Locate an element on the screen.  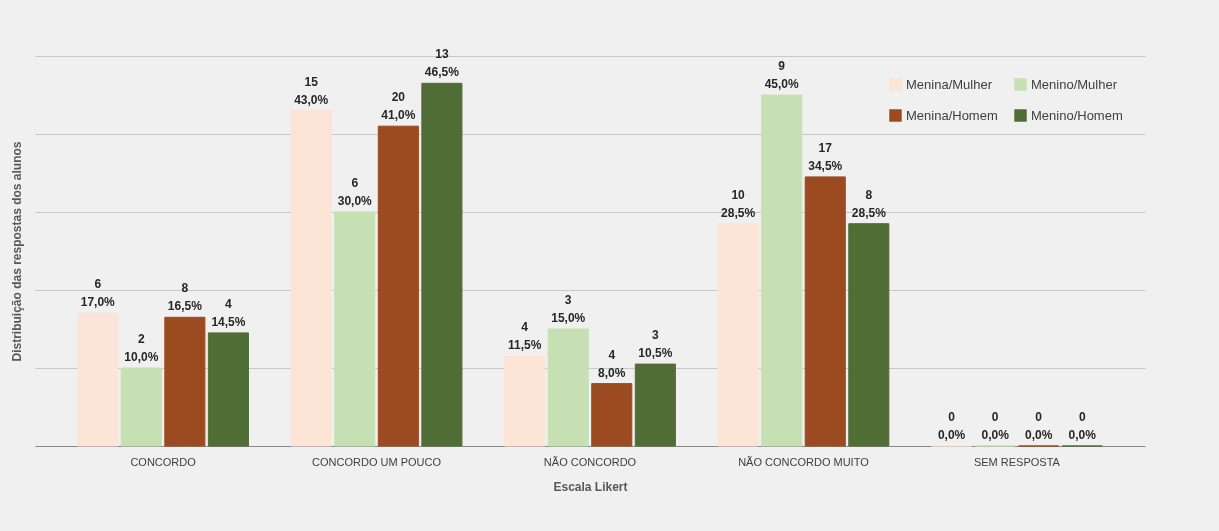
legend-label: Menino/Homem is located at coordinates (1077, 115).